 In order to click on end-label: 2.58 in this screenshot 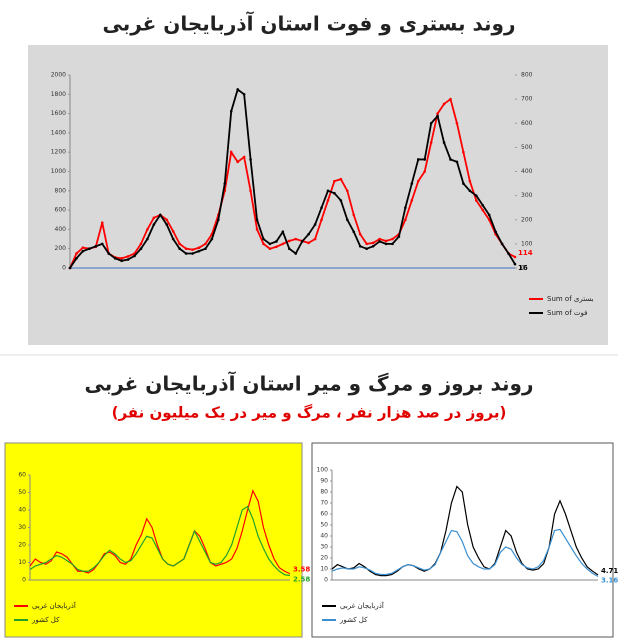, I will do `click(301, 579)`.